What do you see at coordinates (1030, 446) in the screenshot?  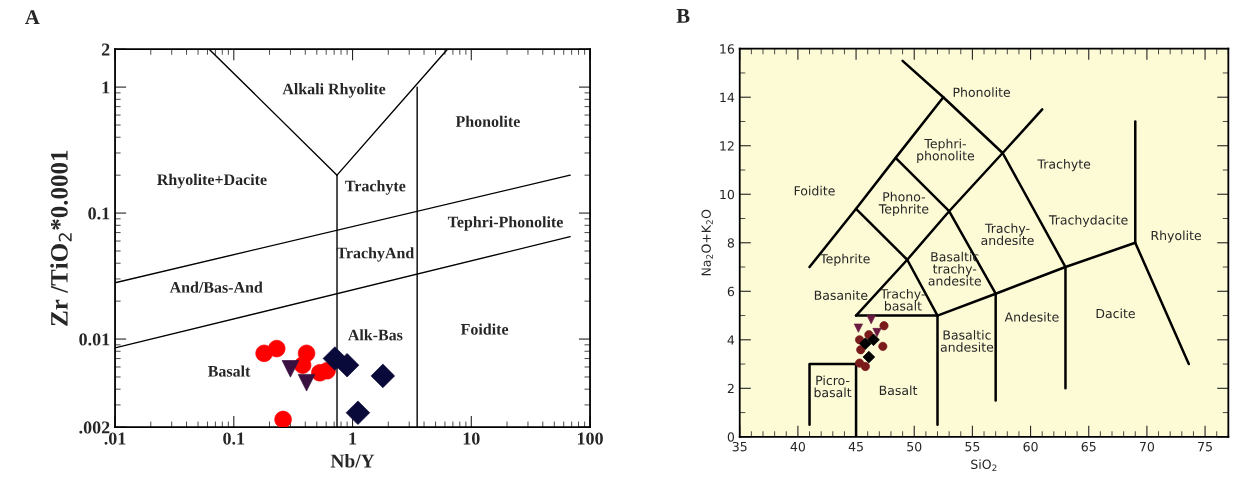 I see `x-tick-label: 60` at bounding box center [1030, 446].